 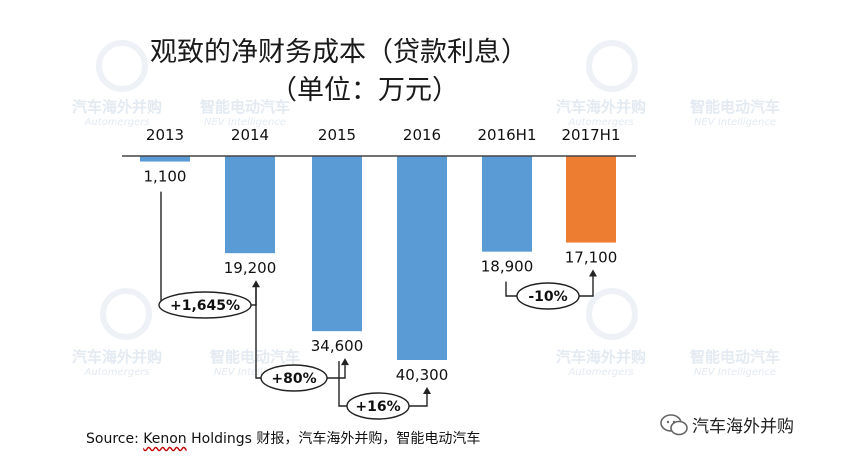 I want to click on category-label-2016H1: 2016H1, so click(x=507, y=135).